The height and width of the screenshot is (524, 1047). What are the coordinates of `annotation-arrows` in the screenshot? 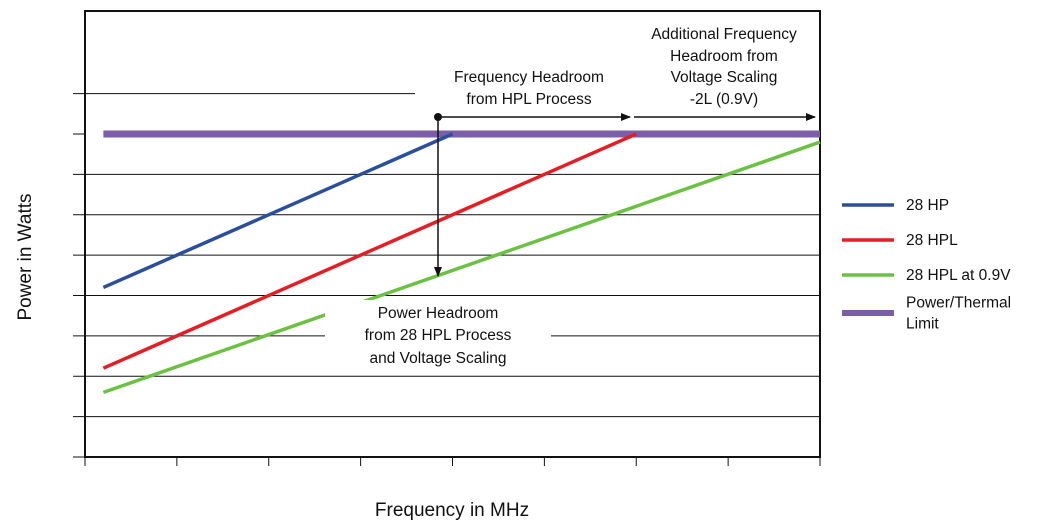 It's located at (625, 195).